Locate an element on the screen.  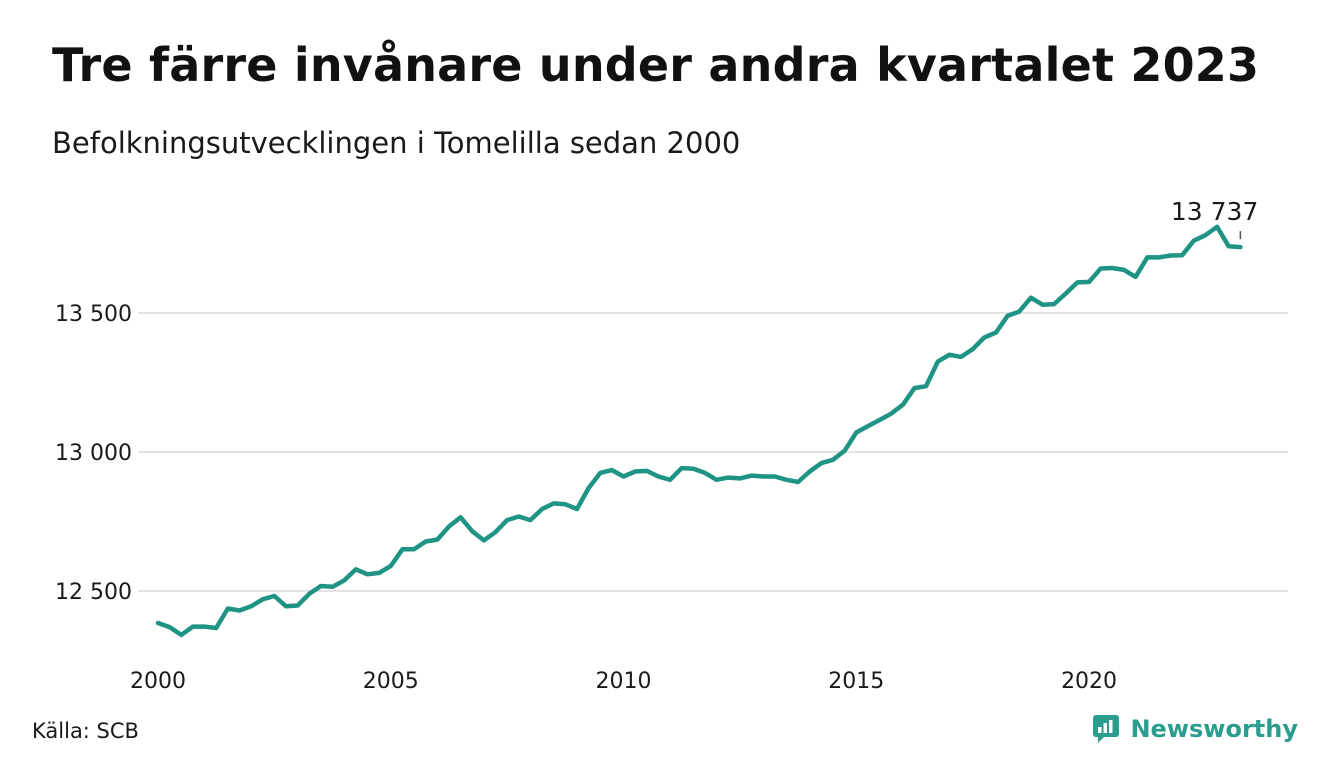
x-tick-label: 2020 is located at coordinates (1089, 681).